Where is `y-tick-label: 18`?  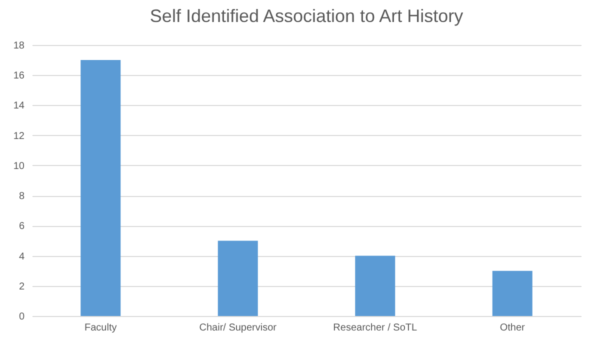 y-tick-label: 18 is located at coordinates (19, 46).